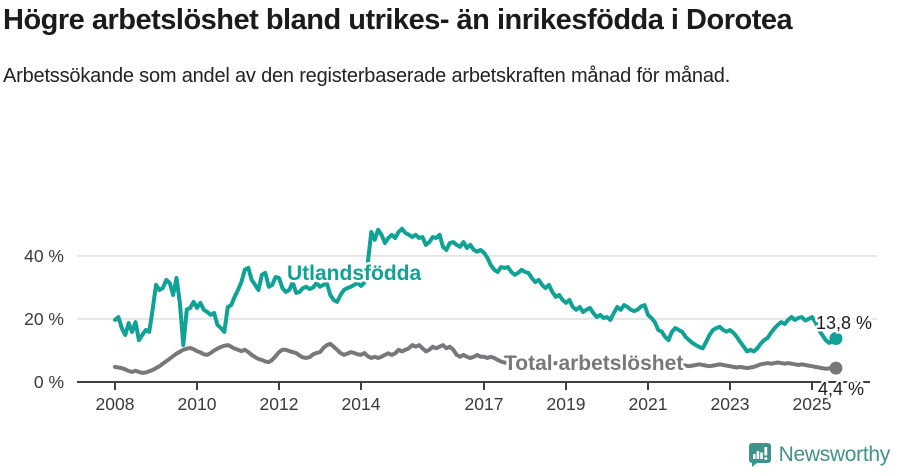 The width and height of the screenshot is (900, 474). What do you see at coordinates (361, 404) in the screenshot?
I see `x-tick-label: 2014` at bounding box center [361, 404].